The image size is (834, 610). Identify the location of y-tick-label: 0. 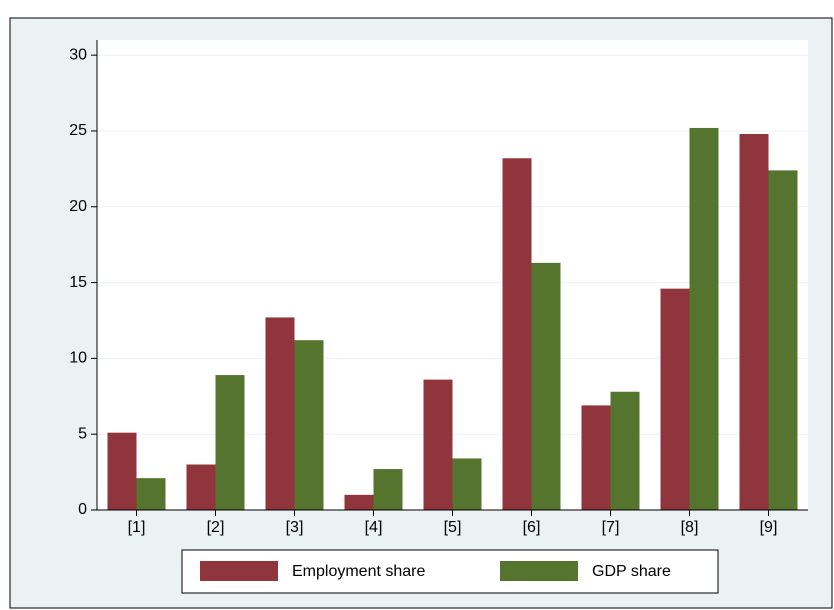
(82, 509).